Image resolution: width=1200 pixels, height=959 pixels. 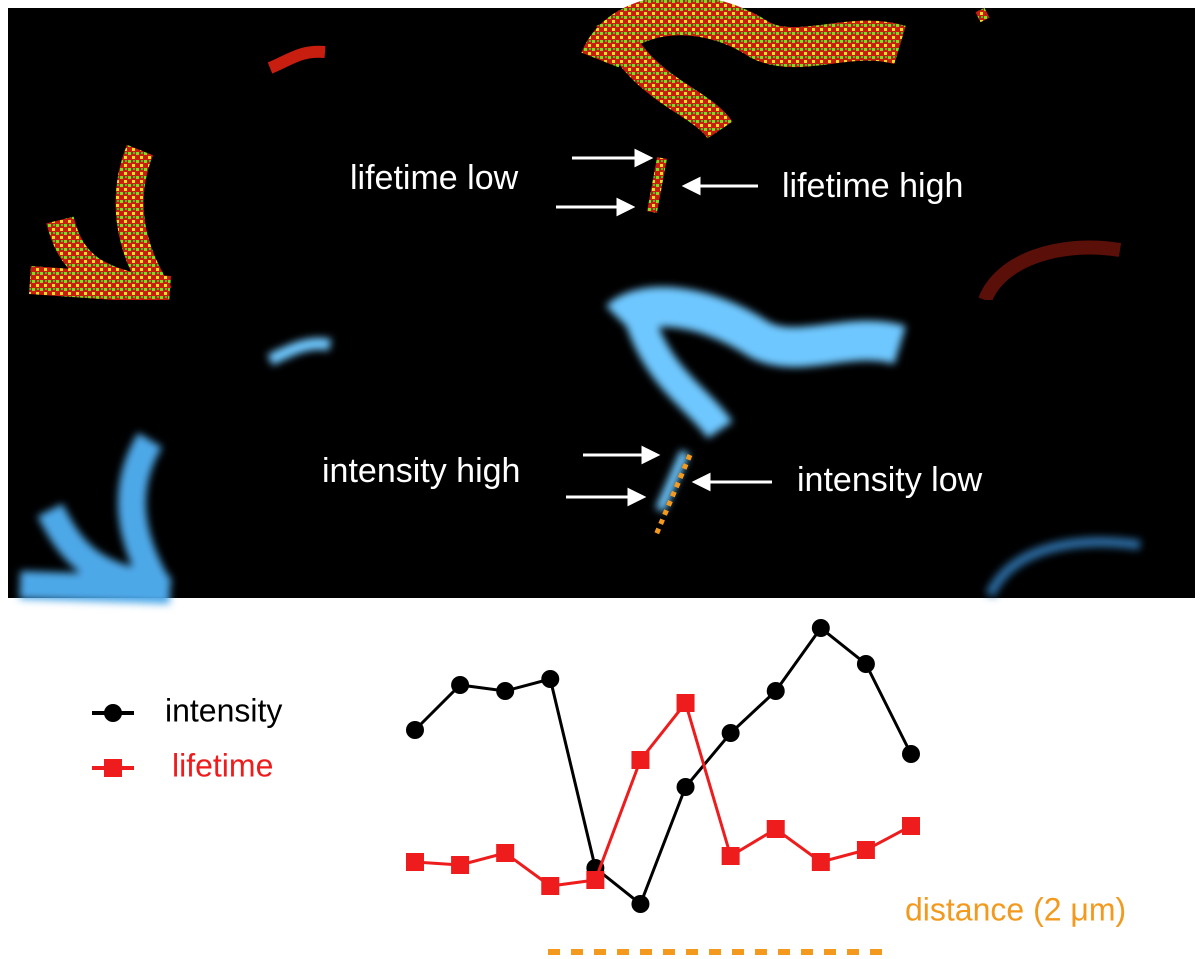 What do you see at coordinates (223, 710) in the screenshot?
I see `legend-label: intensity` at bounding box center [223, 710].